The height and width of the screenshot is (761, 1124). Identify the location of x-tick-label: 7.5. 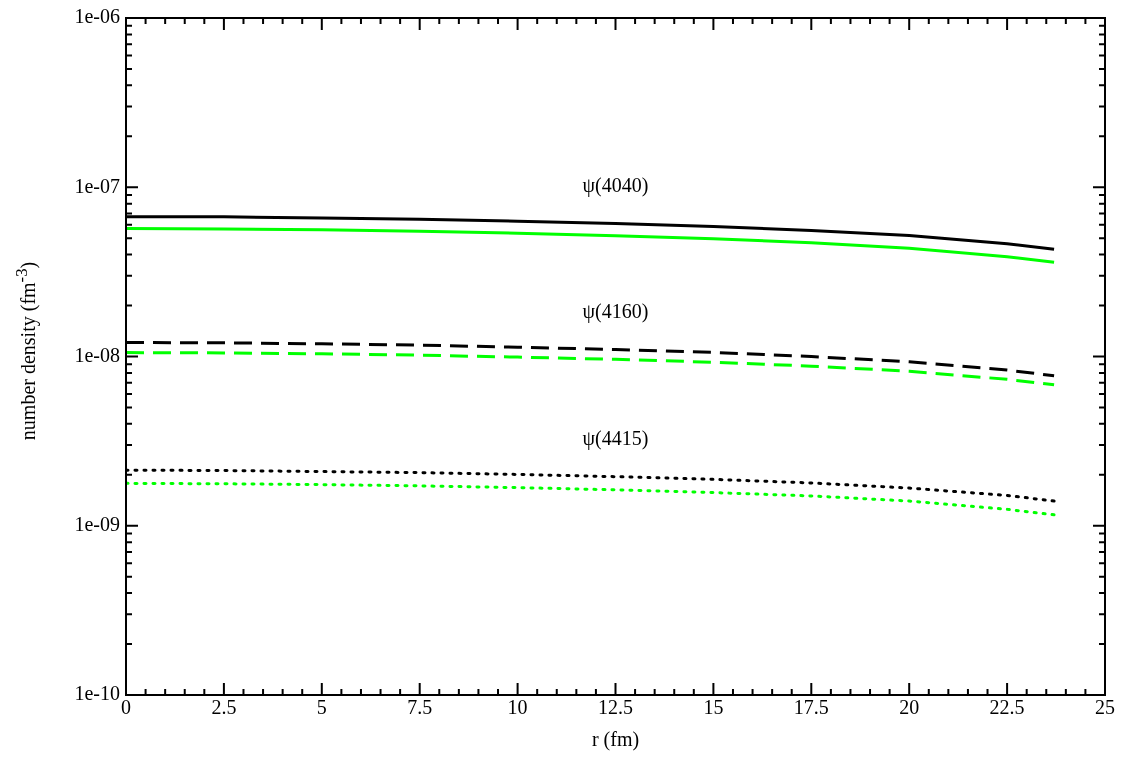
(420, 707).